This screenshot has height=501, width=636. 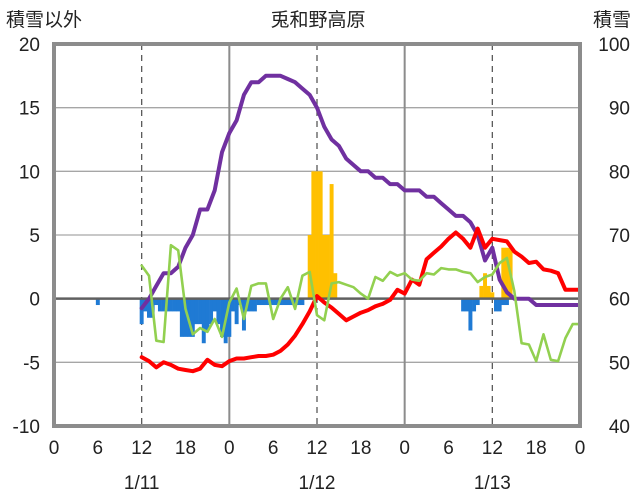 I want to click on y-right-tick-label: 60, so click(x=619, y=300).